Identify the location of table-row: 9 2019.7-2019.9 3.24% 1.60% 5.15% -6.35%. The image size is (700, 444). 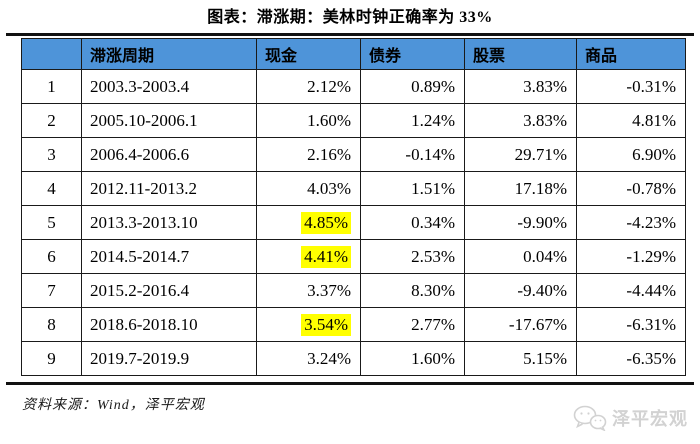
(353, 358).